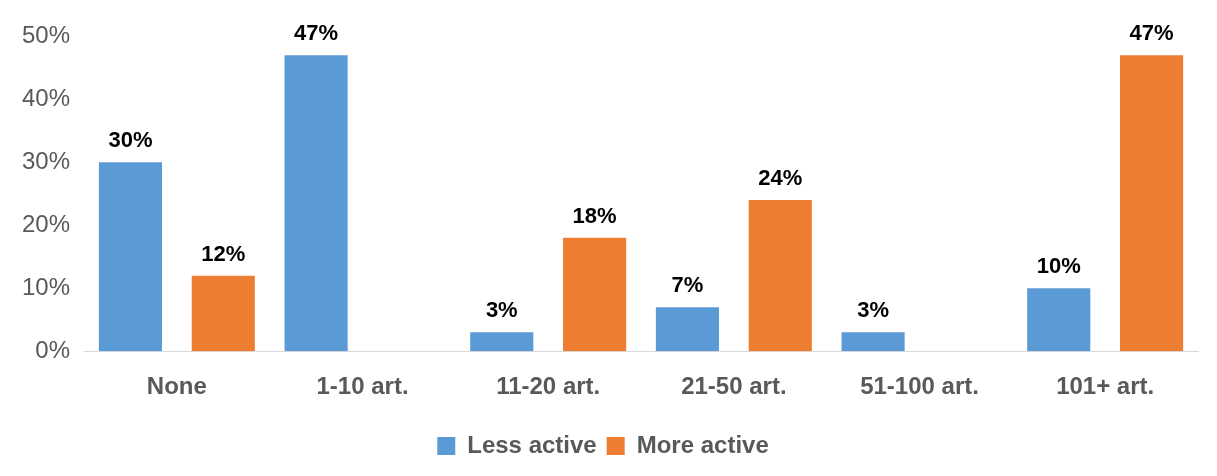  I want to click on legend-label: Less active, so click(532, 444).